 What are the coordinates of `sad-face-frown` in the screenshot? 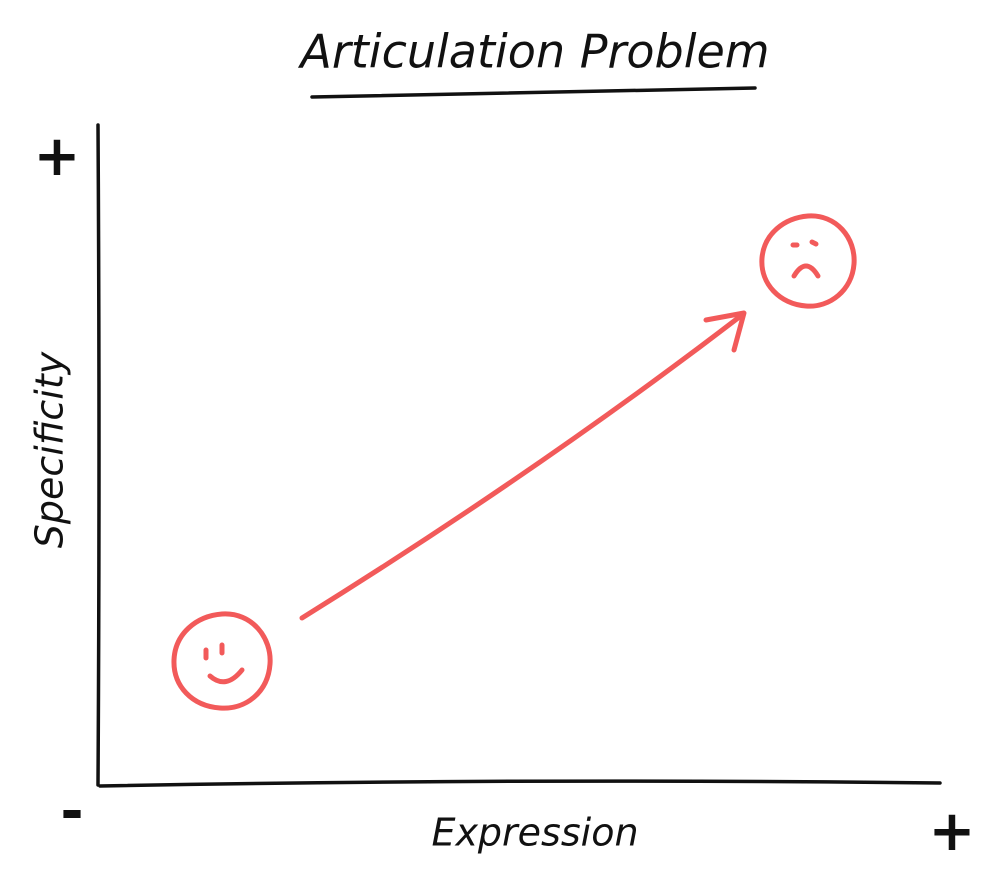 It's located at (806, 271).